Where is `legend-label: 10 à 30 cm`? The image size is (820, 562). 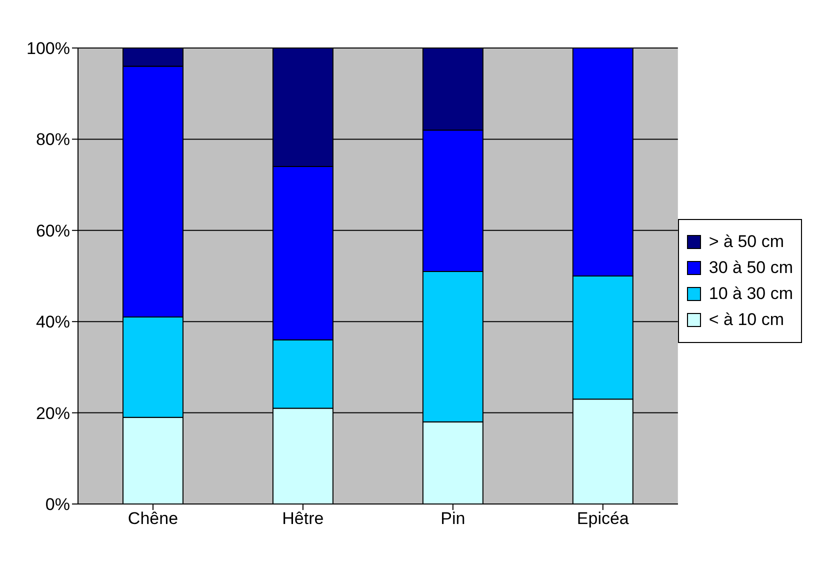 legend-label: 10 à 30 cm is located at coordinates (750, 294).